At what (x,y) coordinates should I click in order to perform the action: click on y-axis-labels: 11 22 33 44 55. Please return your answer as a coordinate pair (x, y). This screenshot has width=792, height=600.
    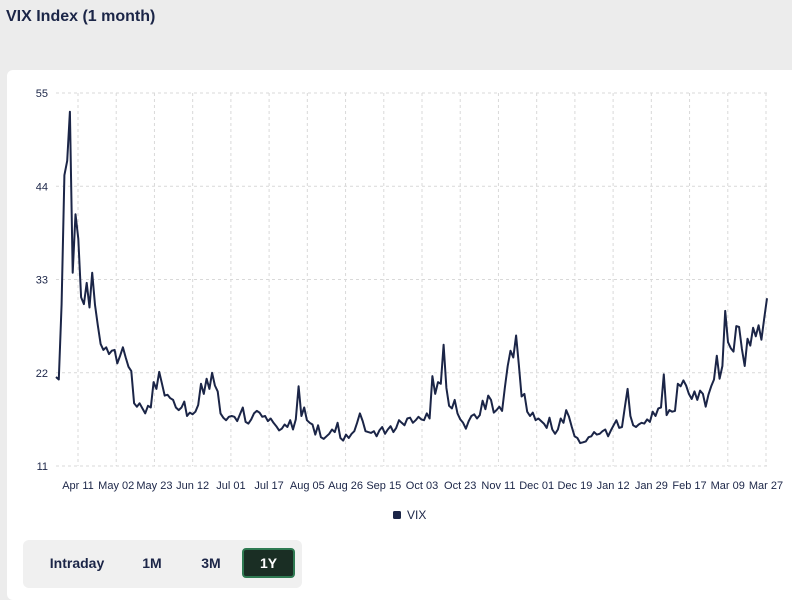
    Looking at the image, I should click on (42, 280).